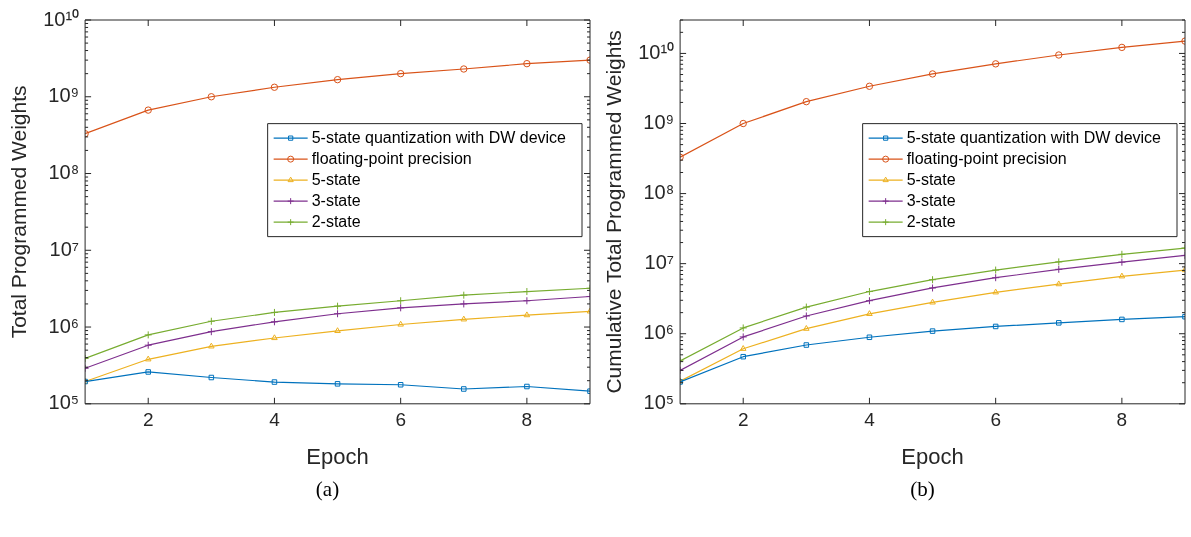  Describe the element at coordinates (922, 489) in the screenshot. I see `text: (b)` at that location.